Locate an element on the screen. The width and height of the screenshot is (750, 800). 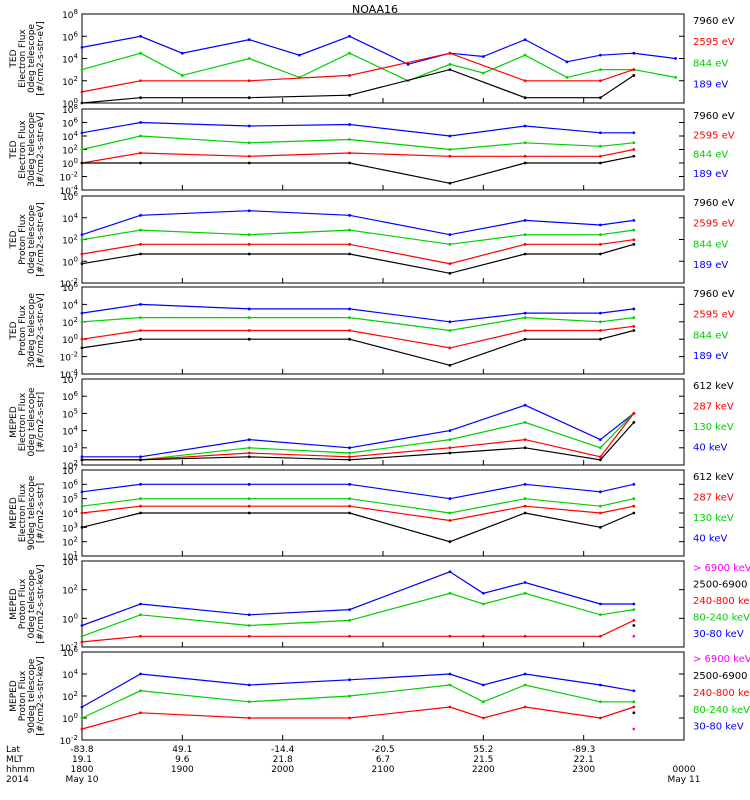
x-tick-lat: 49.1 is located at coordinates (182, 750).